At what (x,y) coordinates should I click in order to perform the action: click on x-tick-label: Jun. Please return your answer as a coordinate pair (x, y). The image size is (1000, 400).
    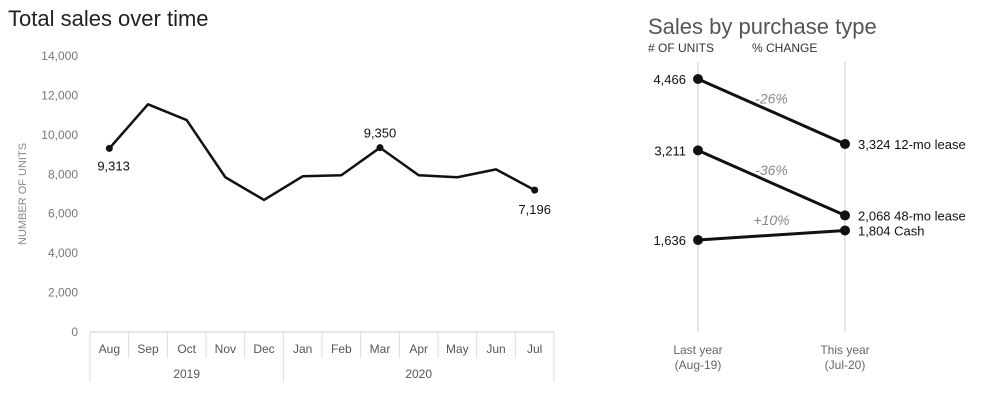
    Looking at the image, I should click on (495, 349).